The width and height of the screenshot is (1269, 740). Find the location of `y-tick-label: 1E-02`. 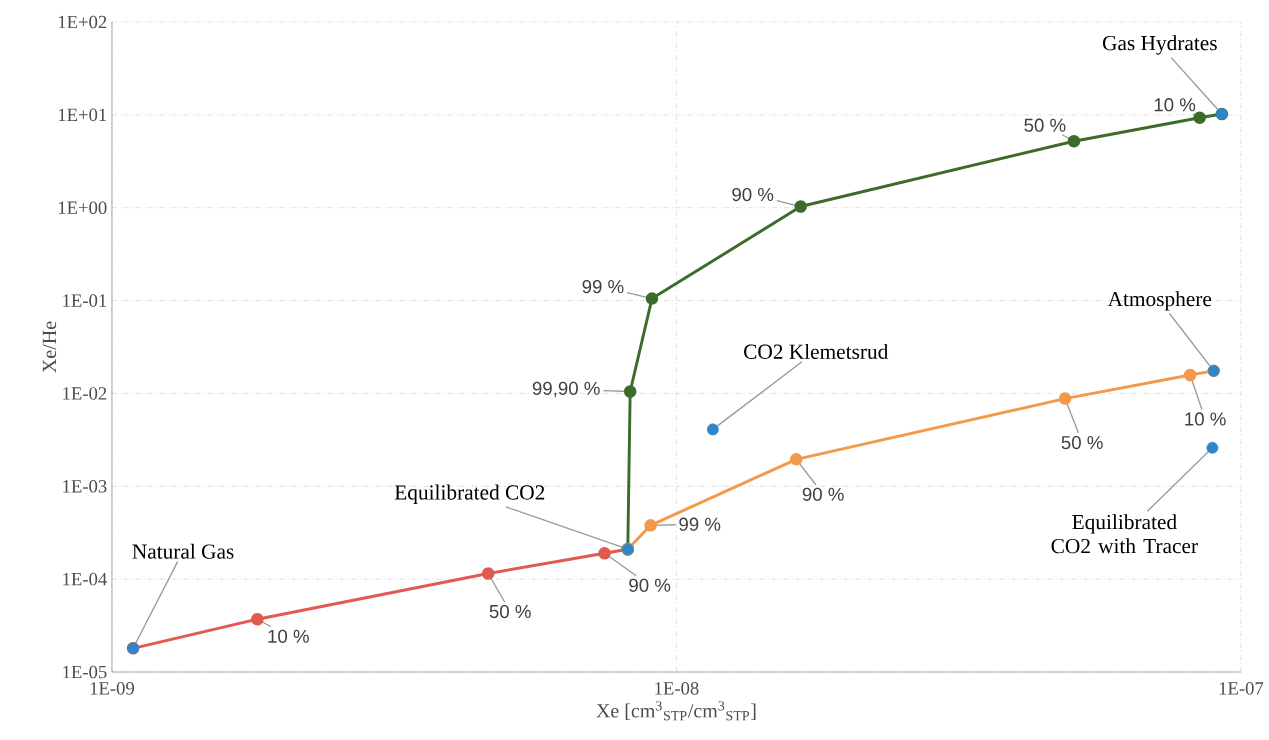

y-tick-label: 1E-02 is located at coordinates (85, 393).